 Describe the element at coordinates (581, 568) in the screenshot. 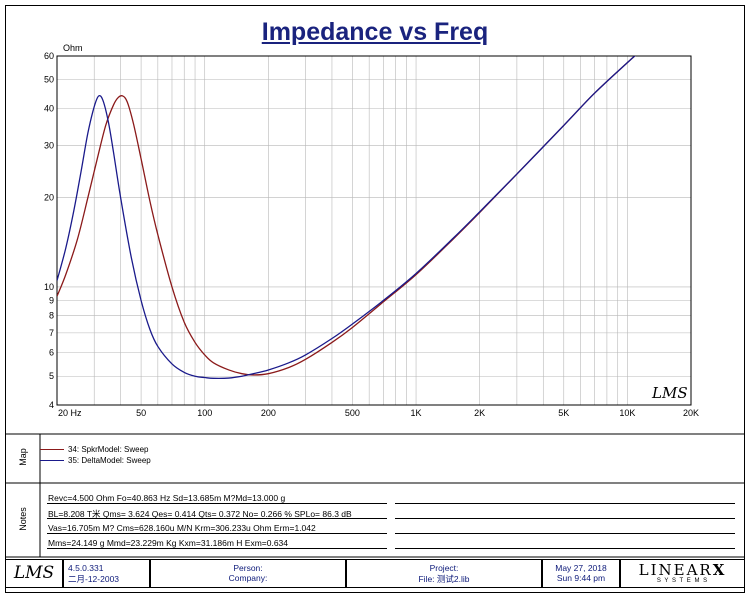

I see `footer-date: May 27, 2018` at that location.